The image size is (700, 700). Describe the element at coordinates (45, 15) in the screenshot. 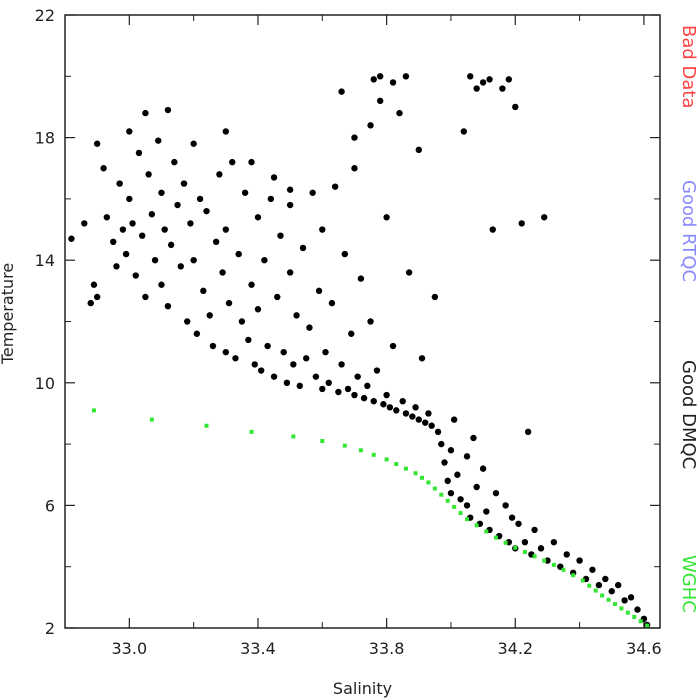

I see `y-tick-label: 22` at that location.